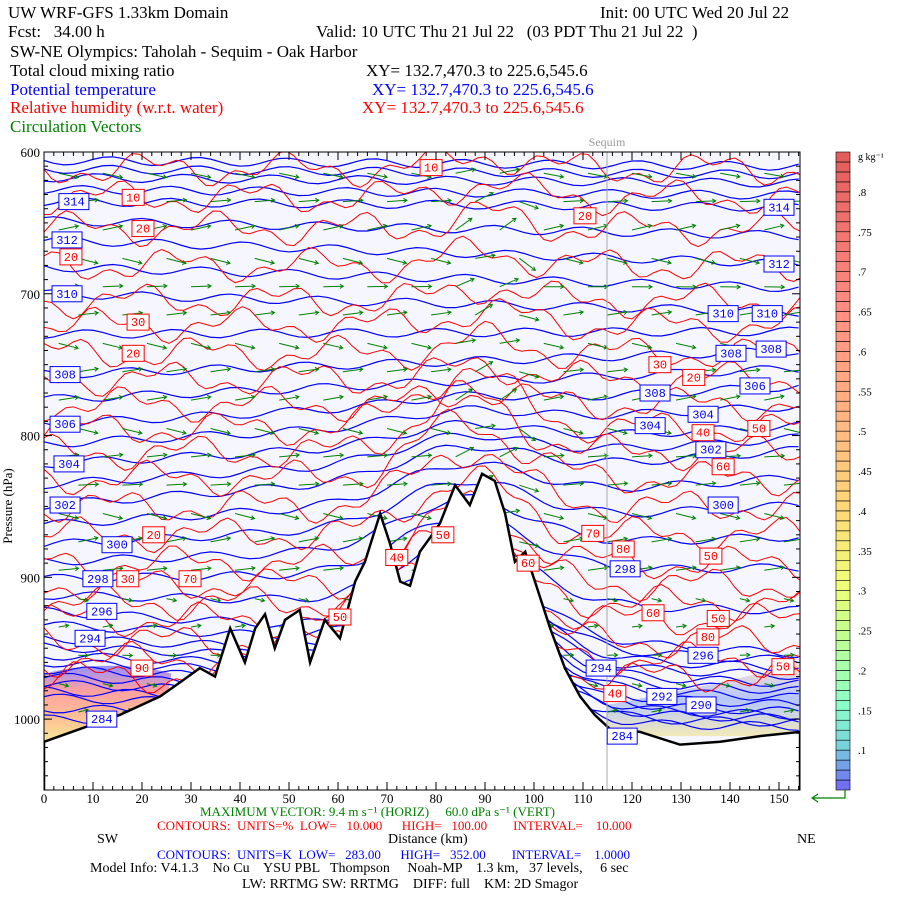  I want to click on rh-contour, so click(422, 170).